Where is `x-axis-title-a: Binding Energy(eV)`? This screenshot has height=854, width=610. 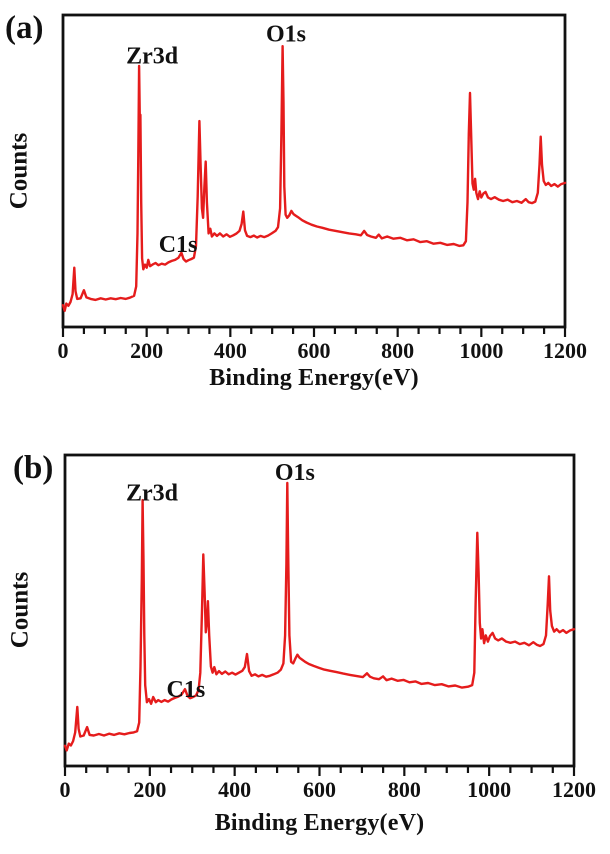
x-axis-title-a: Binding Energy(eV) is located at coordinates (314, 378).